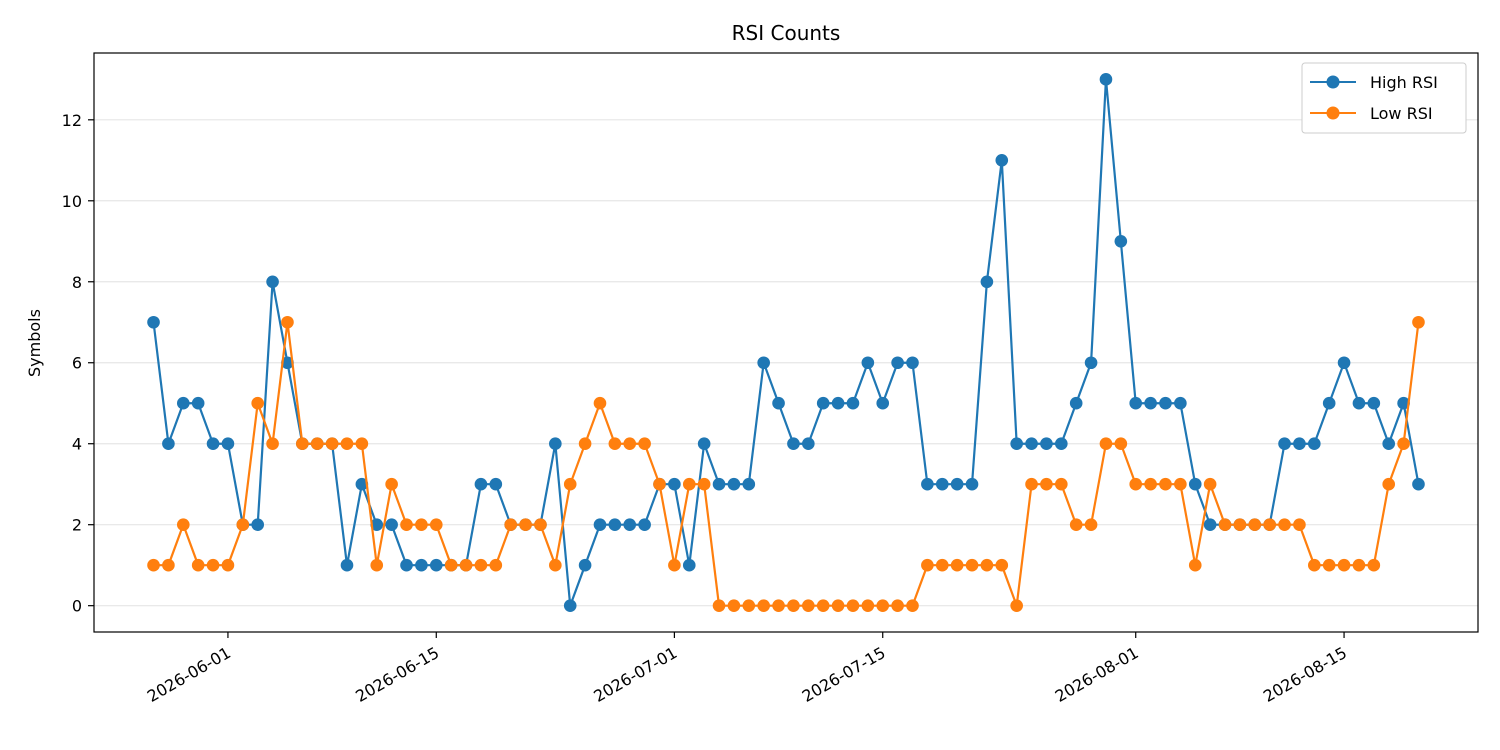 The height and width of the screenshot is (750, 1500). What do you see at coordinates (1404, 82) in the screenshot?
I see `legend-label-high-rsi: High RSI` at bounding box center [1404, 82].